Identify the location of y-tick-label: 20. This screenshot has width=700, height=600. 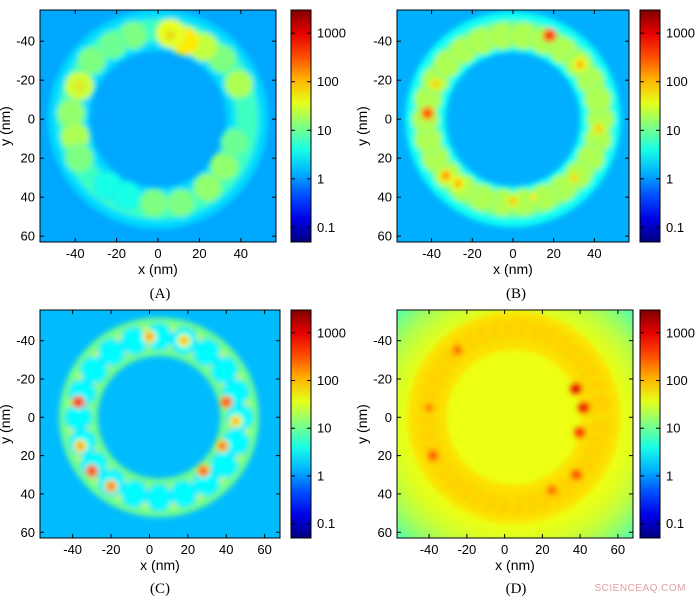
(28, 455).